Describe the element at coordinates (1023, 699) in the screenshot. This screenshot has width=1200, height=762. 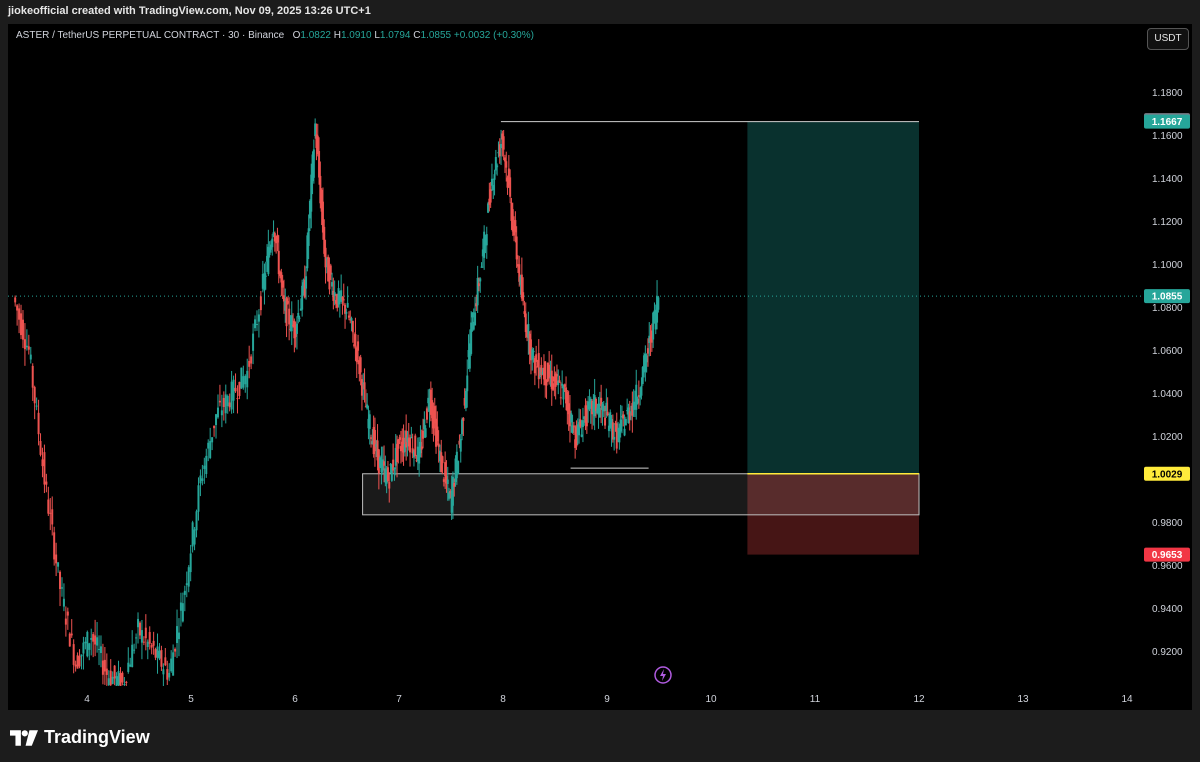
I see `x-axis-tick-label: 13` at that location.